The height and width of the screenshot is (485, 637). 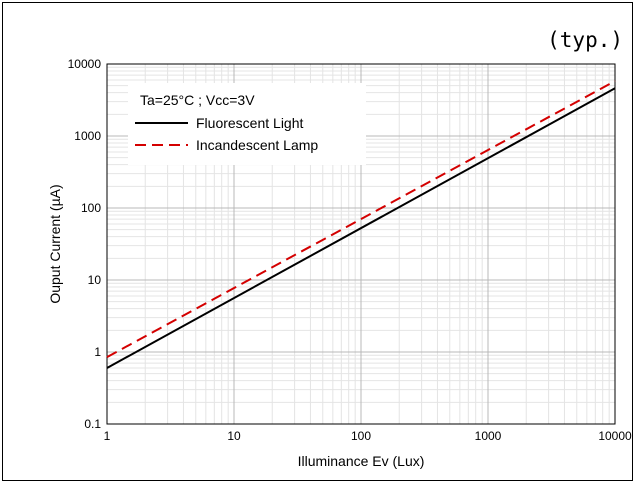 I want to click on x-tick-label: 100, so click(x=361, y=436).